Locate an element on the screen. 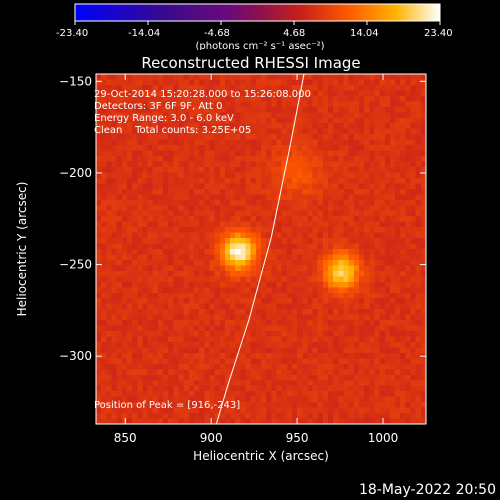 This screenshot has width=500, height=500. y-tick-label: −300 is located at coordinates (75, 356).